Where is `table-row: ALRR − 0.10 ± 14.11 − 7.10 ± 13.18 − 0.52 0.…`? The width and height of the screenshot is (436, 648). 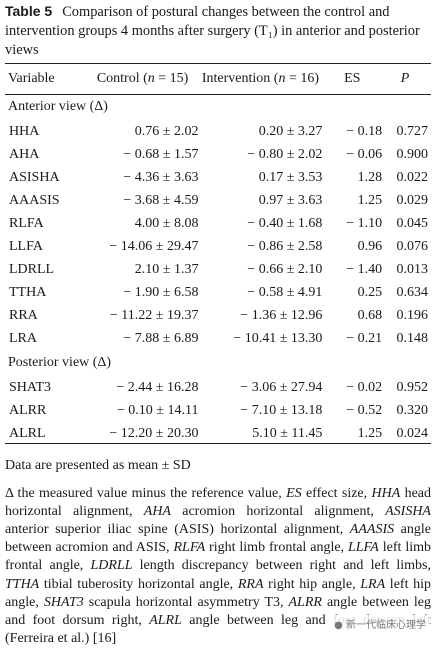 table-row: ALRR − 0.10 ± 14.11 − 7.10 ± 13.18 − 0.52 0.… is located at coordinates (218, 410).